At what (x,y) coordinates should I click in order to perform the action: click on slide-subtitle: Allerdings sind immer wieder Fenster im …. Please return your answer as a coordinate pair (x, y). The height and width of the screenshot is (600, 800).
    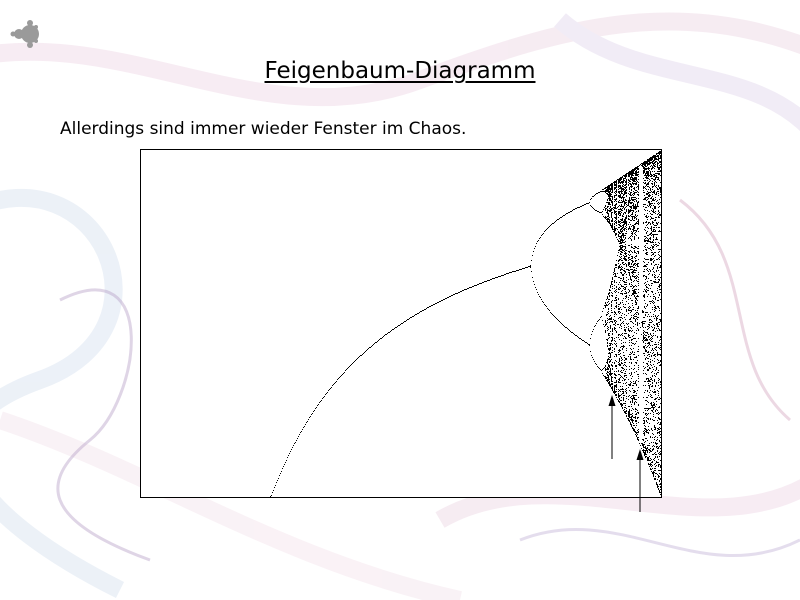
    Looking at the image, I should click on (263, 129).